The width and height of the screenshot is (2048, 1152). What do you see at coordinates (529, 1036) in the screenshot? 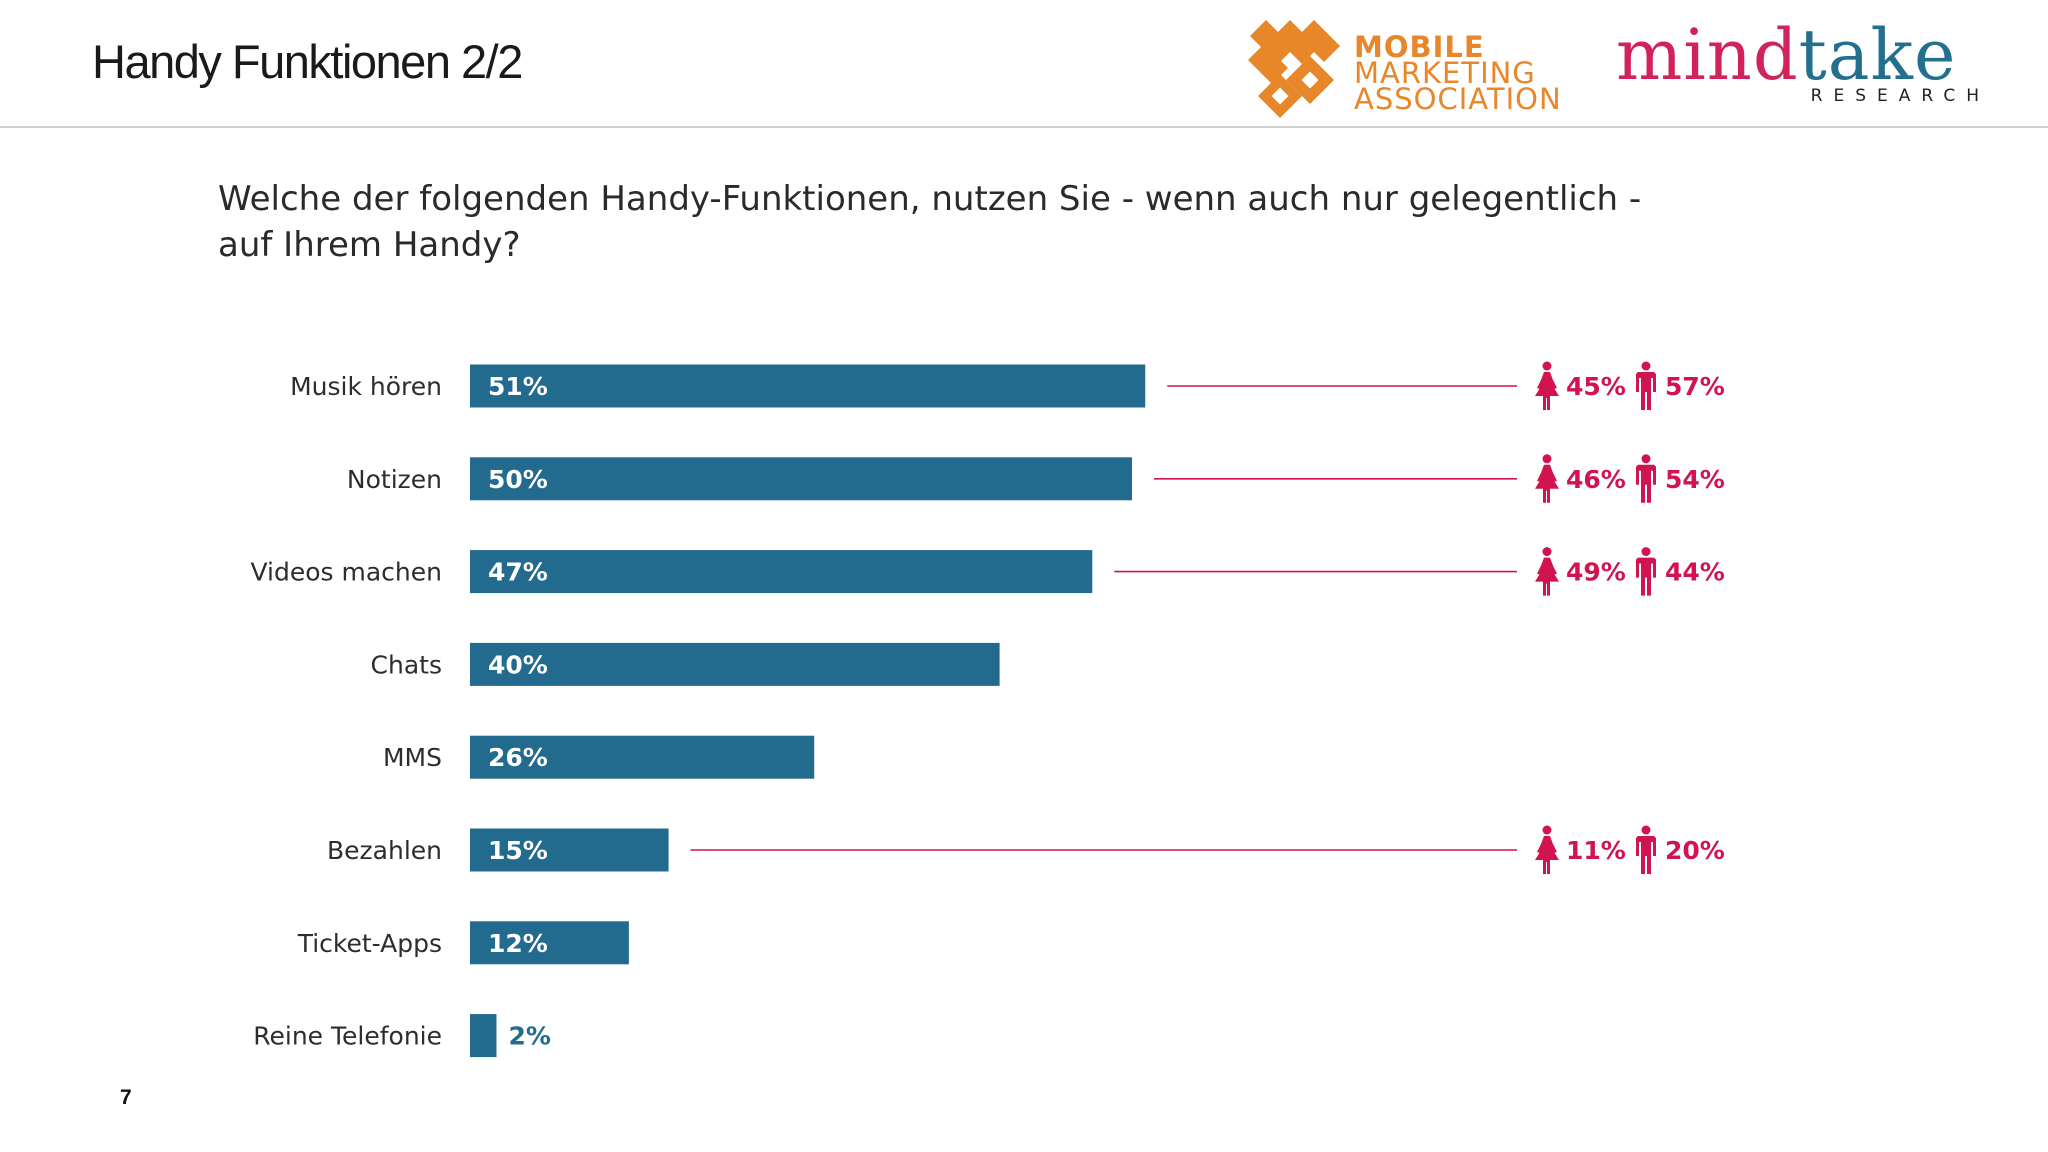
I see `bar-value-label: 2%` at bounding box center [529, 1036].